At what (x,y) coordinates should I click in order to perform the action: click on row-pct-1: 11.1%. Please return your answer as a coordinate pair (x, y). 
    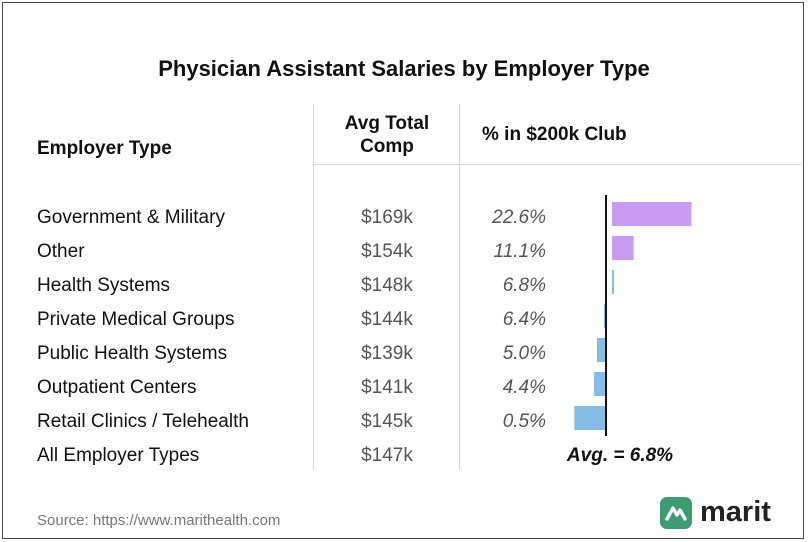
    Looking at the image, I should click on (519, 251).